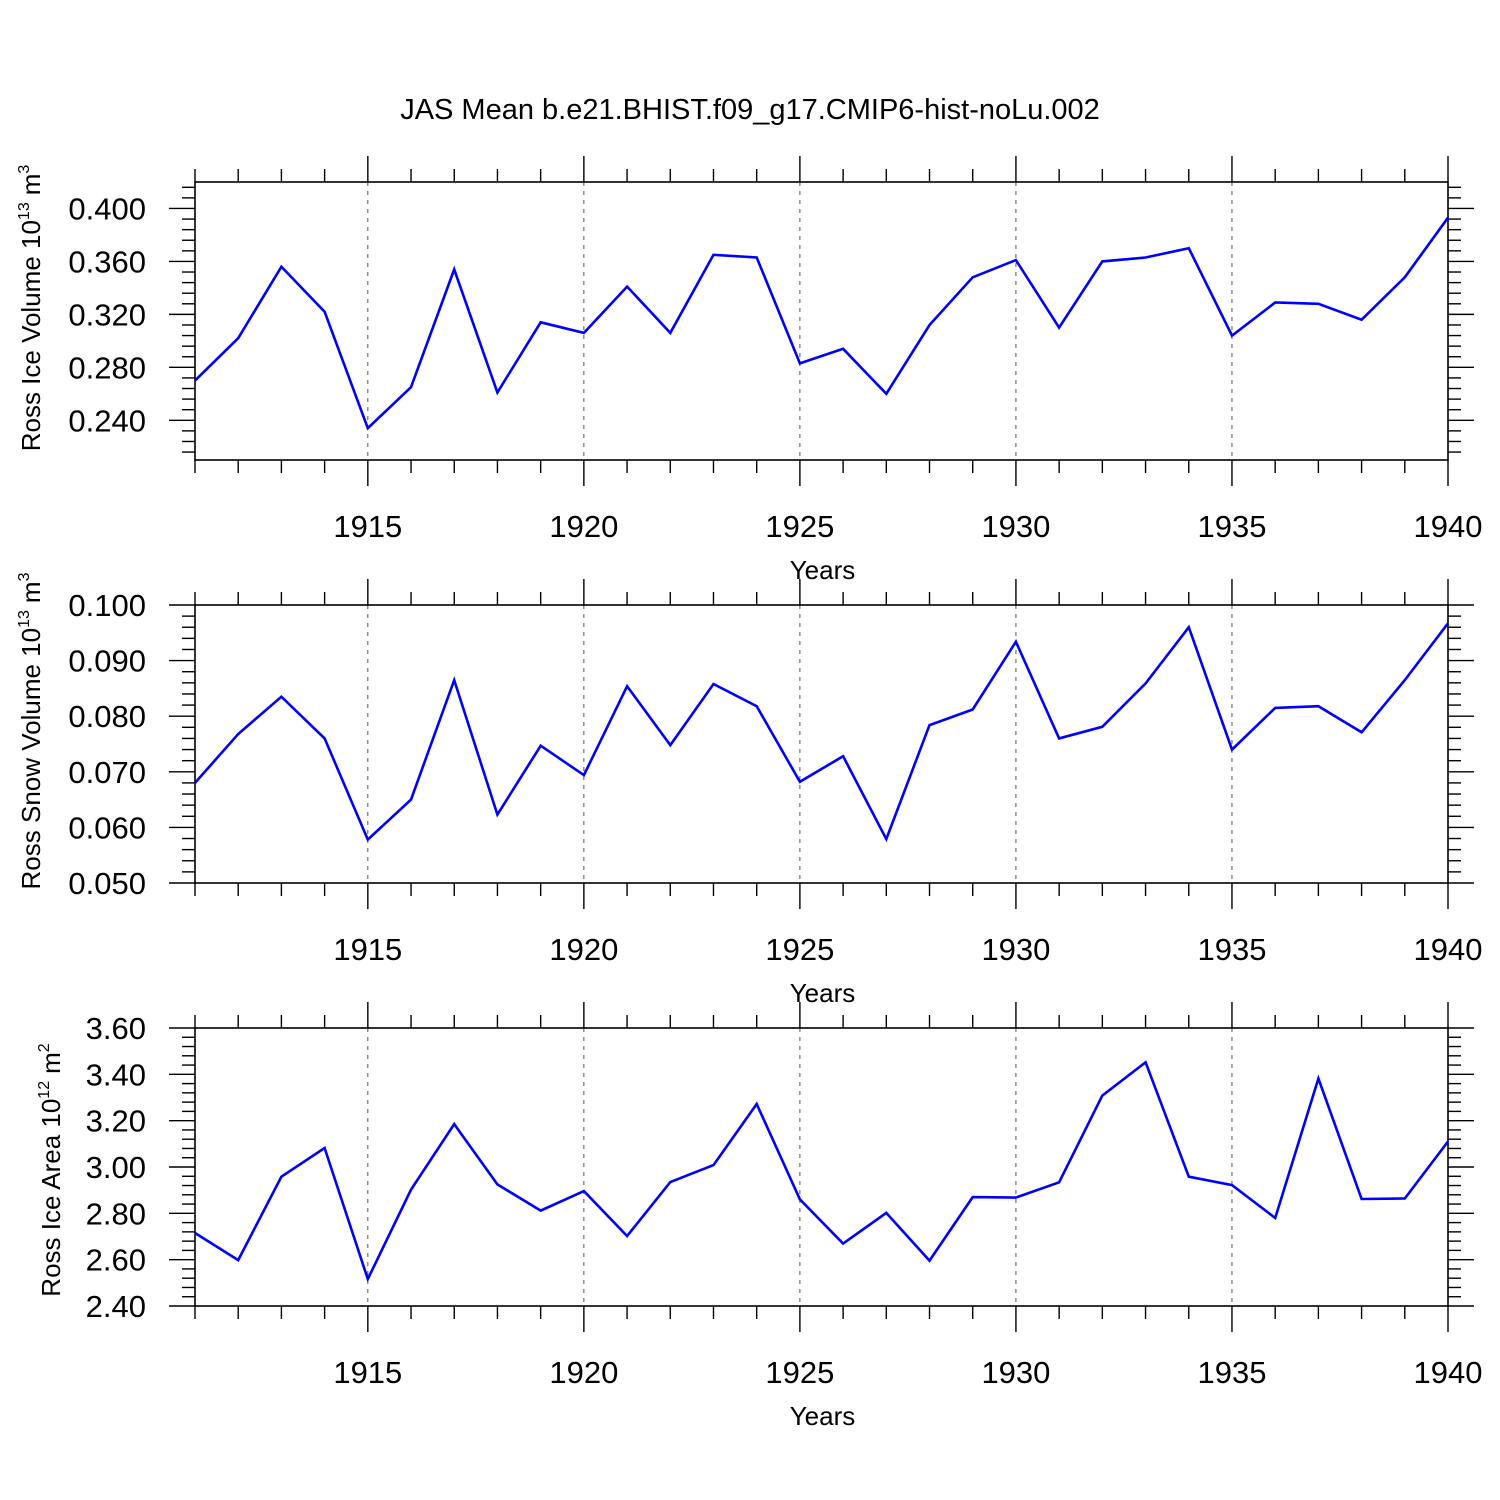 Image resolution: width=1500 pixels, height=1500 pixels. What do you see at coordinates (51, 1198) in the screenshot?
I see `y-axis-label-text: Ross Ice Area 10` at bounding box center [51, 1198].